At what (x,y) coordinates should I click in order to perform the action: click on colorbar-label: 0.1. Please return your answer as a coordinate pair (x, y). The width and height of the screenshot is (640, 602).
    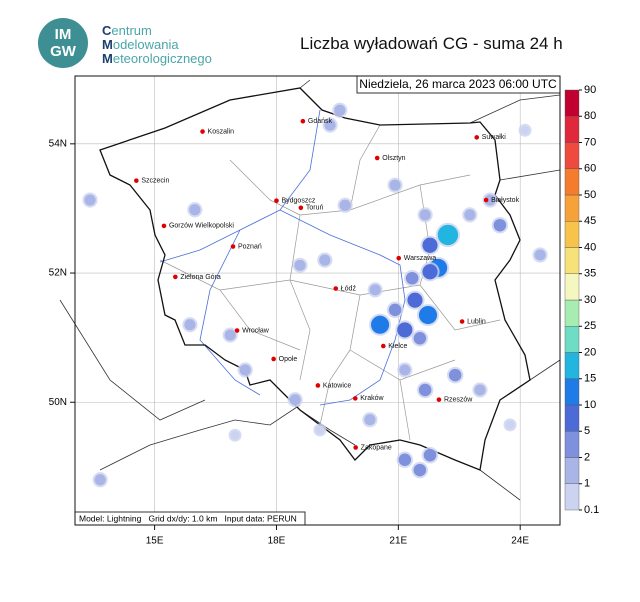
    Looking at the image, I should click on (591, 510).